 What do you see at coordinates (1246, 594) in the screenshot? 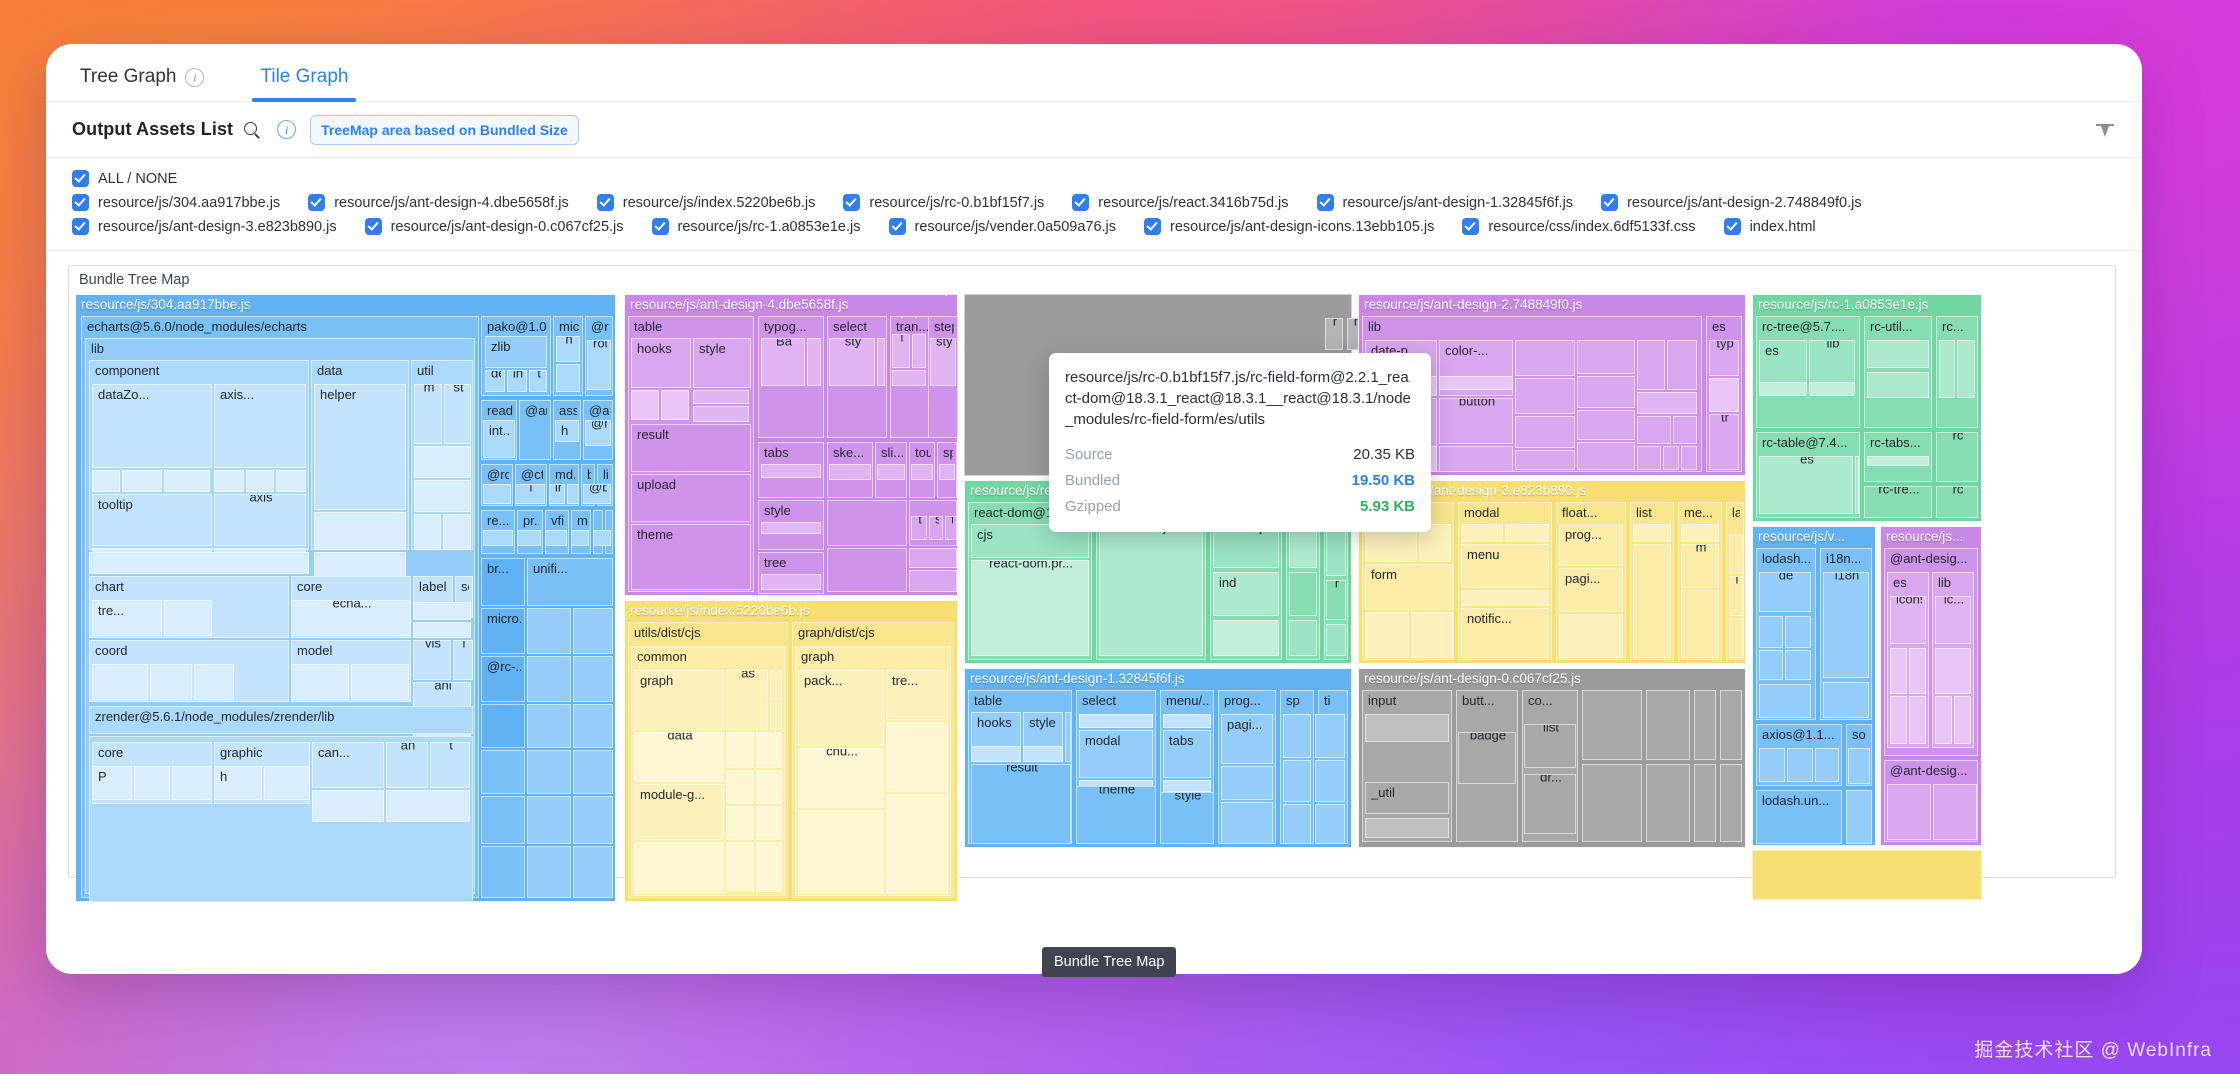
I see `treemap-node: ind` at bounding box center [1246, 594].